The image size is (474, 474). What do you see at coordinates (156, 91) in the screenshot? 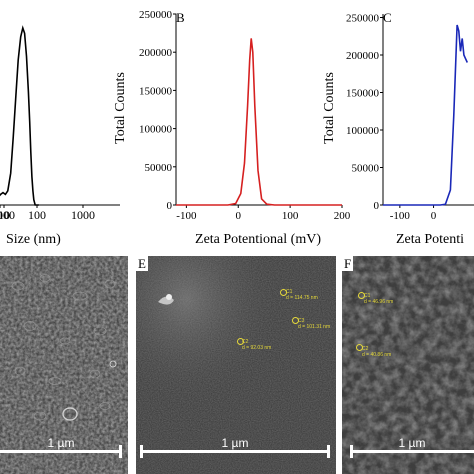
I see `chart-b-y-tick-label: 150000` at bounding box center [156, 91].